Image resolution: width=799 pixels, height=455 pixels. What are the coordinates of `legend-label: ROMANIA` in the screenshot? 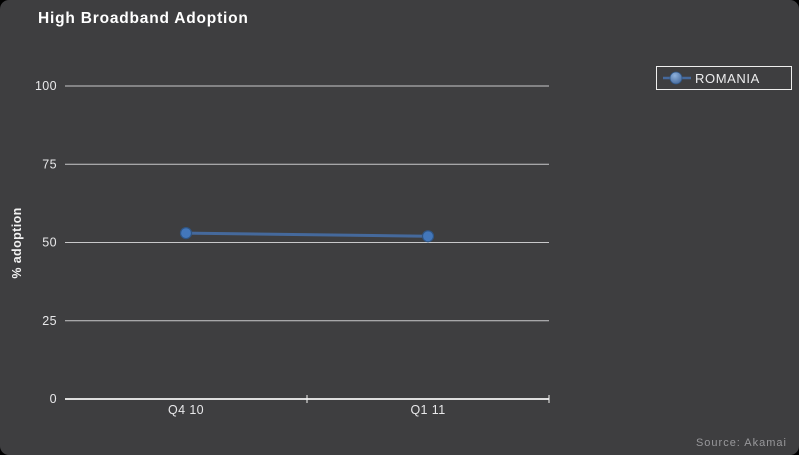 It's located at (727, 78).